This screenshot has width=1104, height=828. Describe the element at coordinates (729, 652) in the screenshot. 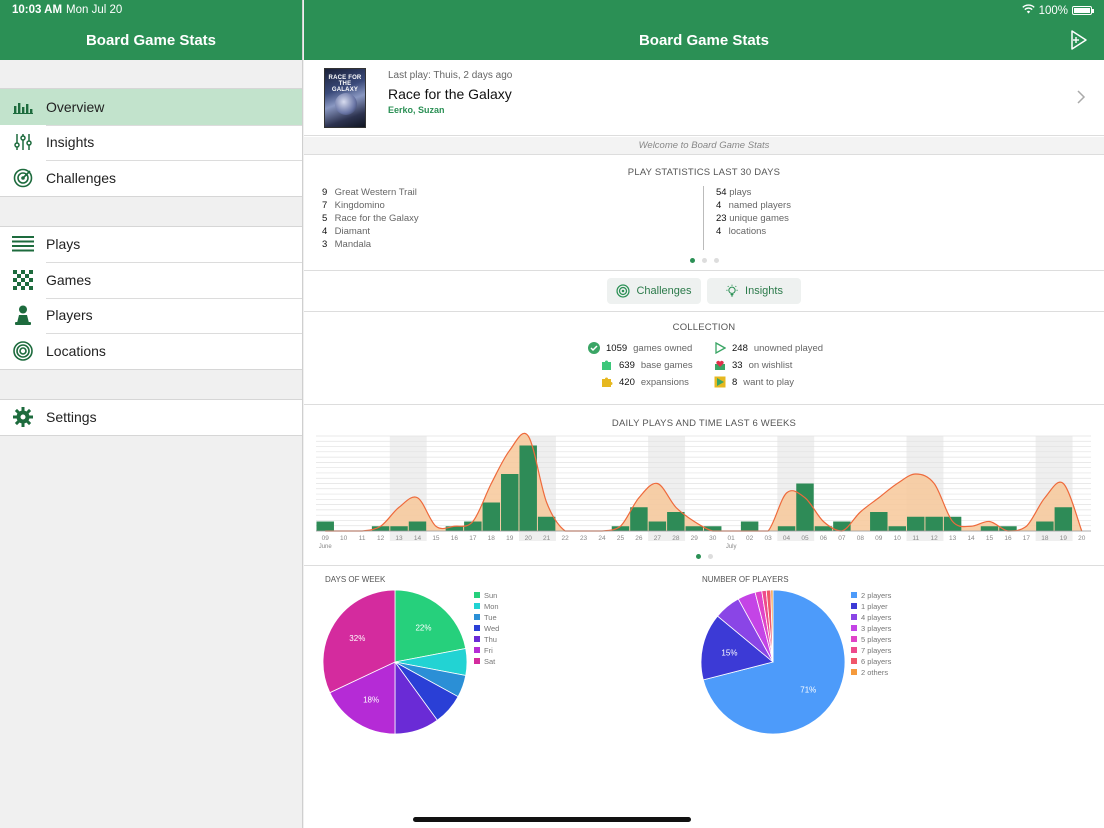

I see `slice-label: 15%` at that location.